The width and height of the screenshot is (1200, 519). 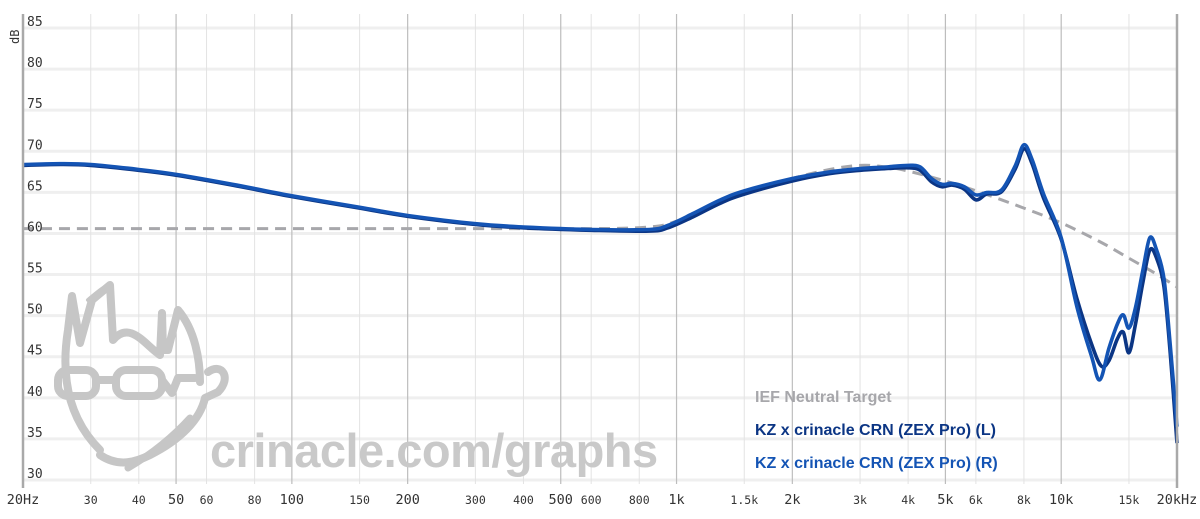 I want to click on x-tick-label: 15k, so click(x=1129, y=500).